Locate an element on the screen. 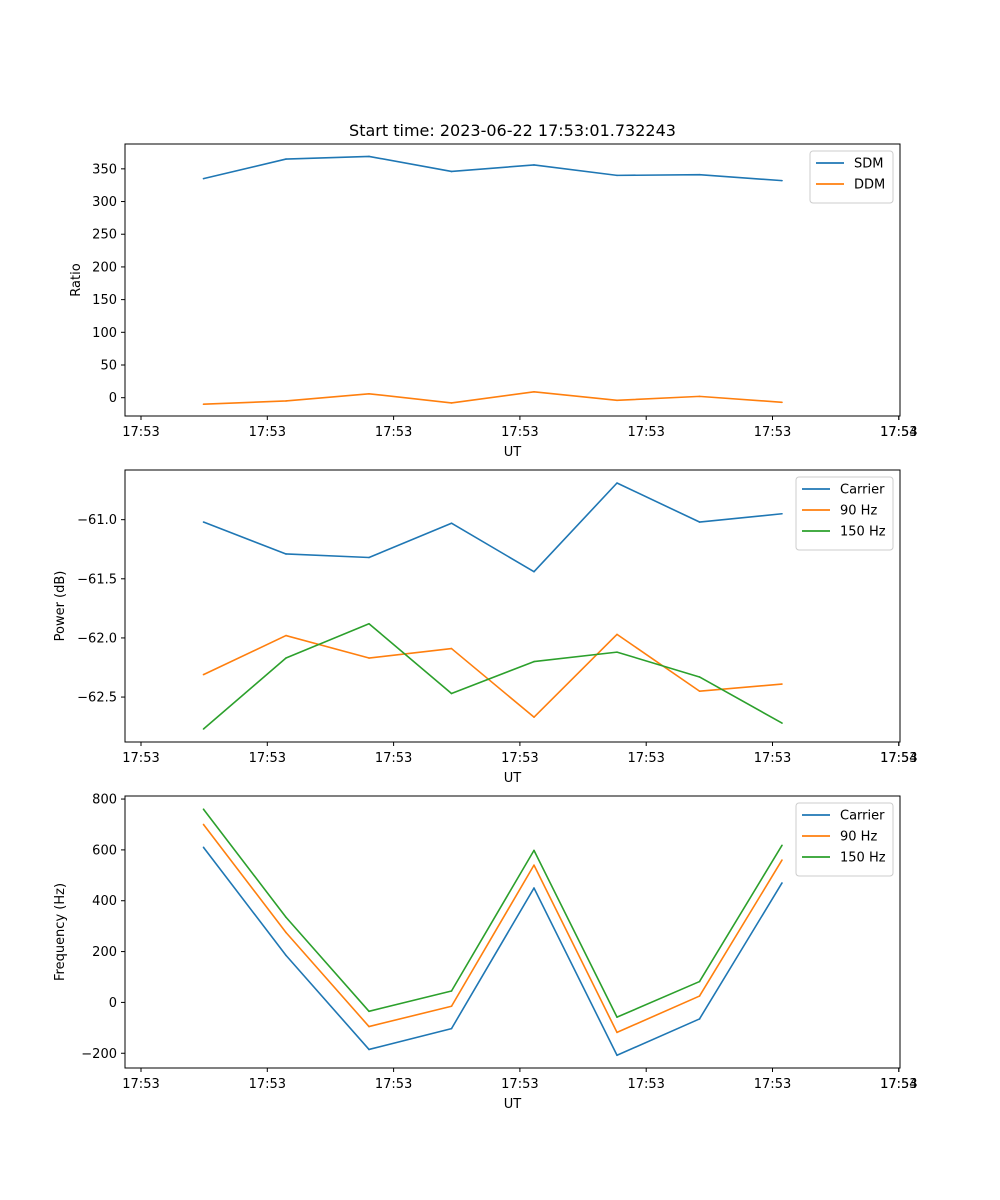 The width and height of the screenshot is (1000, 1200). y-tick-label: −62.0 is located at coordinates (97, 638).